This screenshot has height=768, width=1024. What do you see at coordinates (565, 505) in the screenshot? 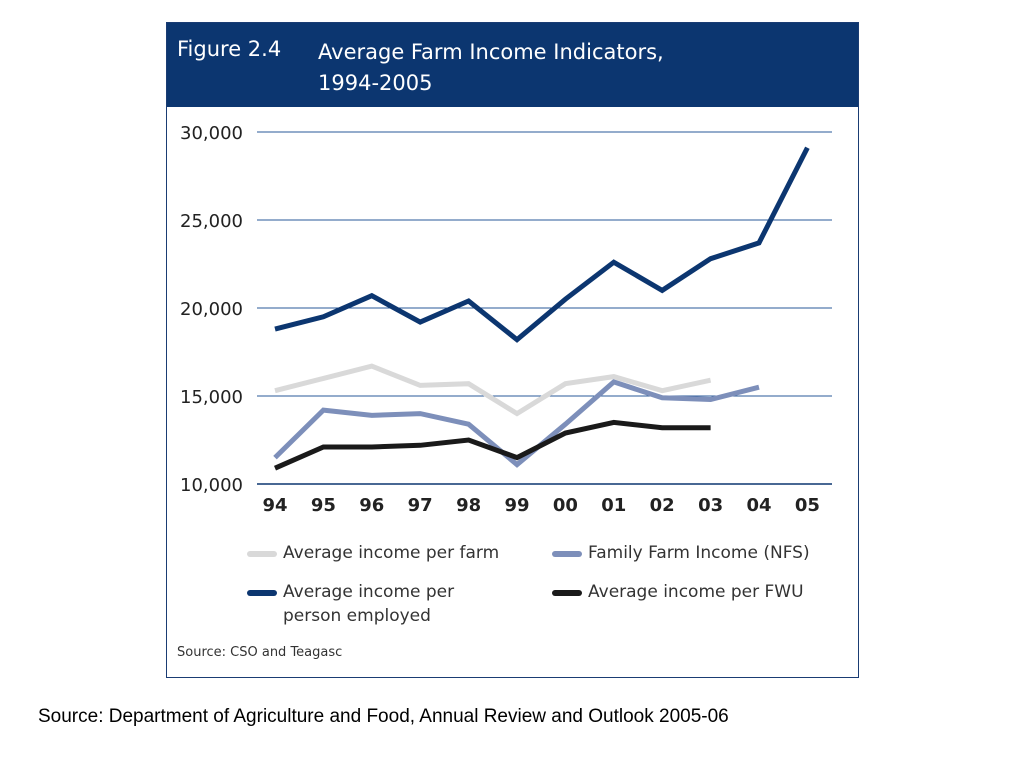
I see `x-tick-label: 00` at bounding box center [565, 505].